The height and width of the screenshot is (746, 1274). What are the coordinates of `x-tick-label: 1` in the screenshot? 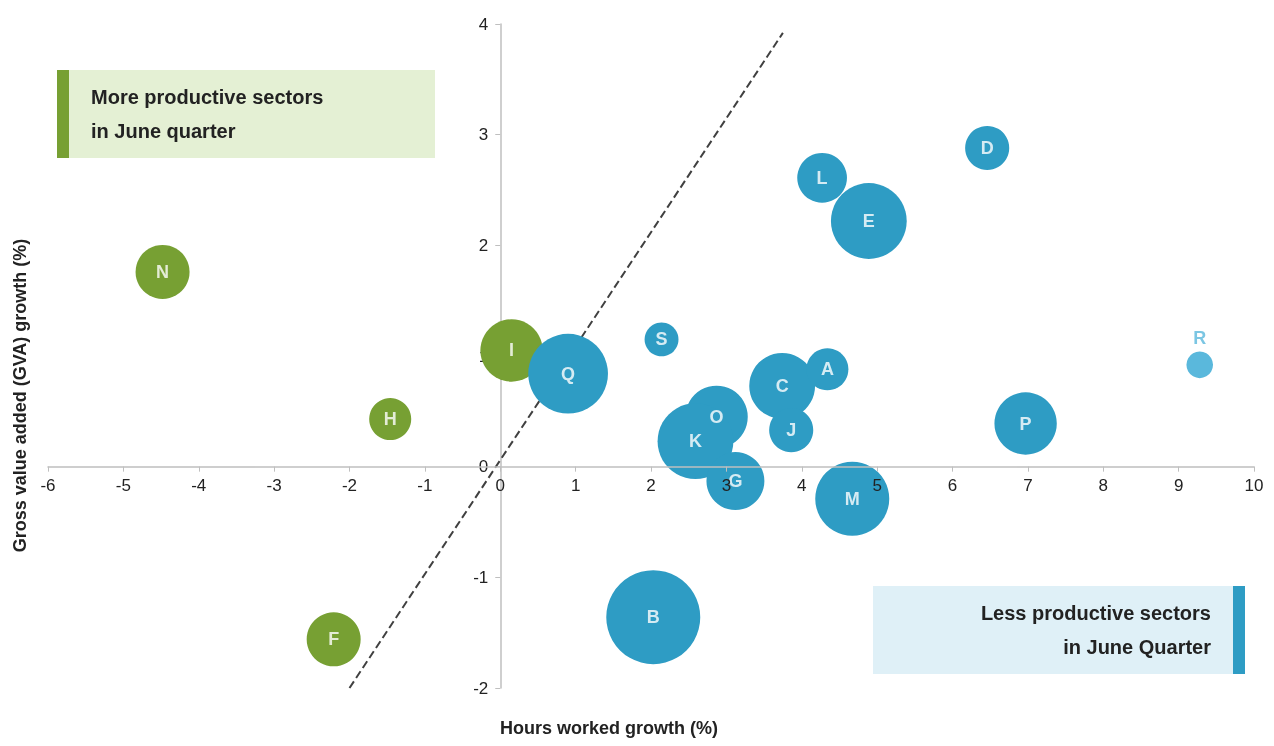 It's located at (575, 485).